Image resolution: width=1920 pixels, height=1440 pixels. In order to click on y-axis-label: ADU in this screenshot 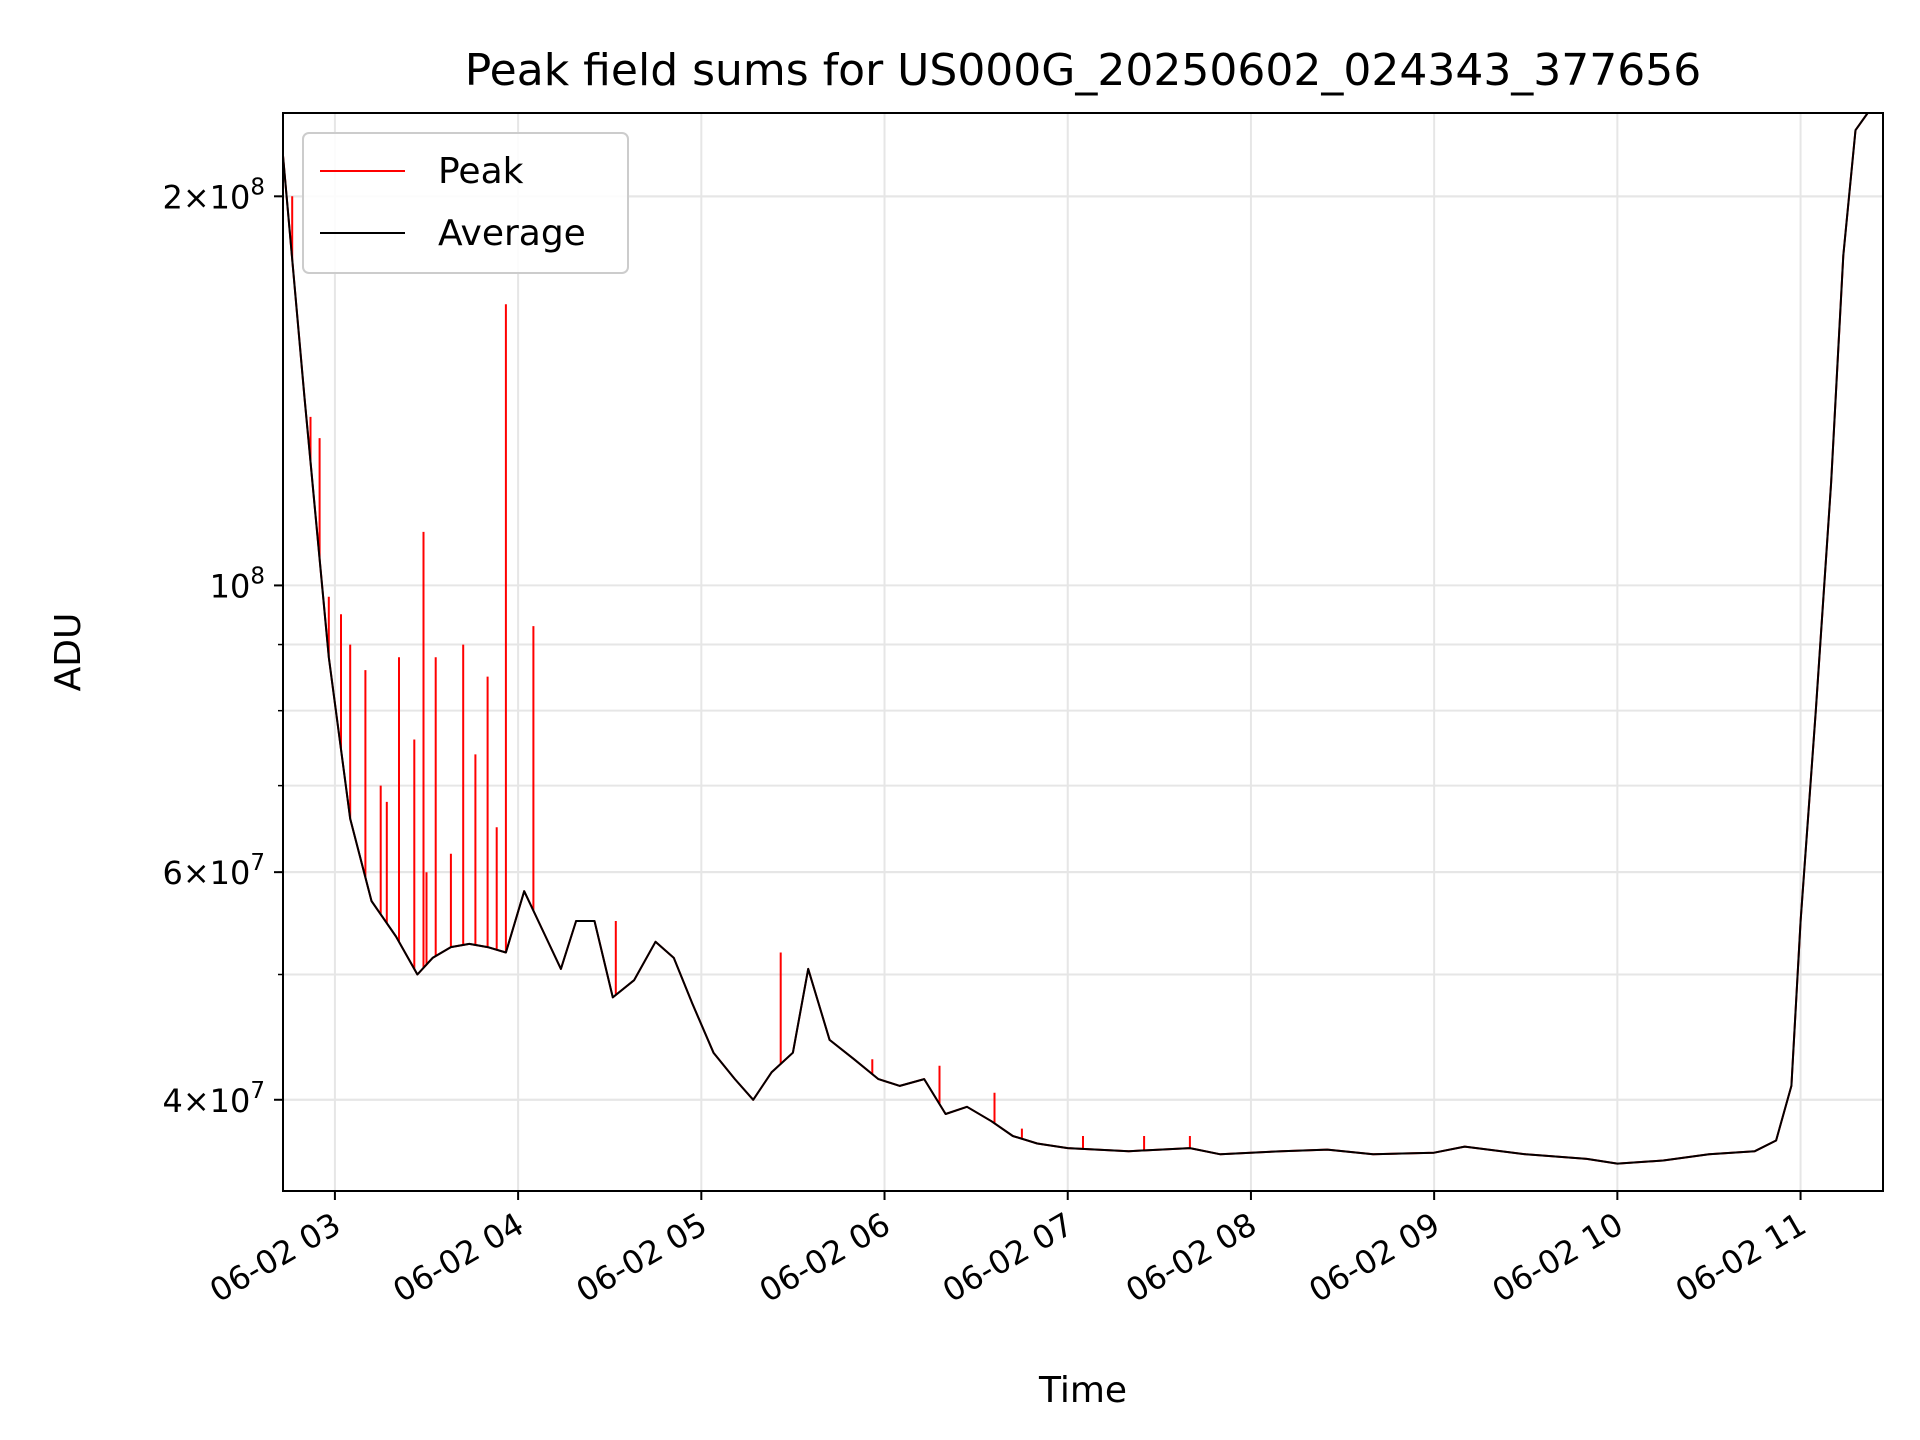, I will do `click(68, 652)`.